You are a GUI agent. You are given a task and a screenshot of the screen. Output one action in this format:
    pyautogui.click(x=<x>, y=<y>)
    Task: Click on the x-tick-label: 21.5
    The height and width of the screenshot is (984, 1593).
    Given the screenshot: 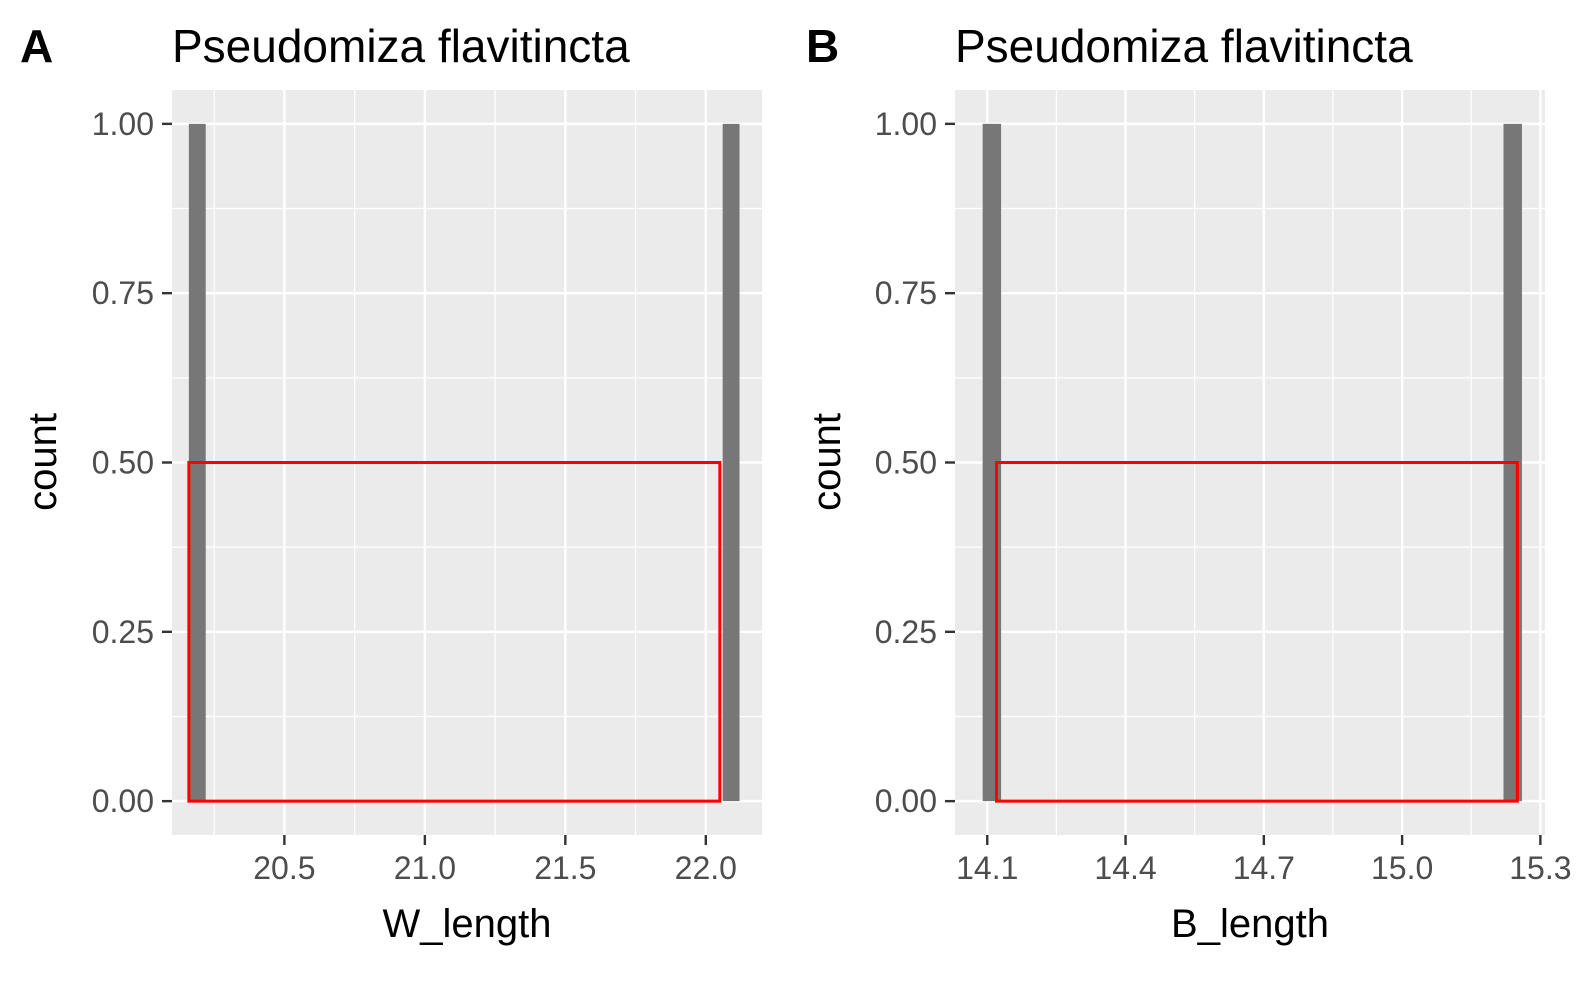 What is the action you would take?
    pyautogui.click(x=565, y=868)
    